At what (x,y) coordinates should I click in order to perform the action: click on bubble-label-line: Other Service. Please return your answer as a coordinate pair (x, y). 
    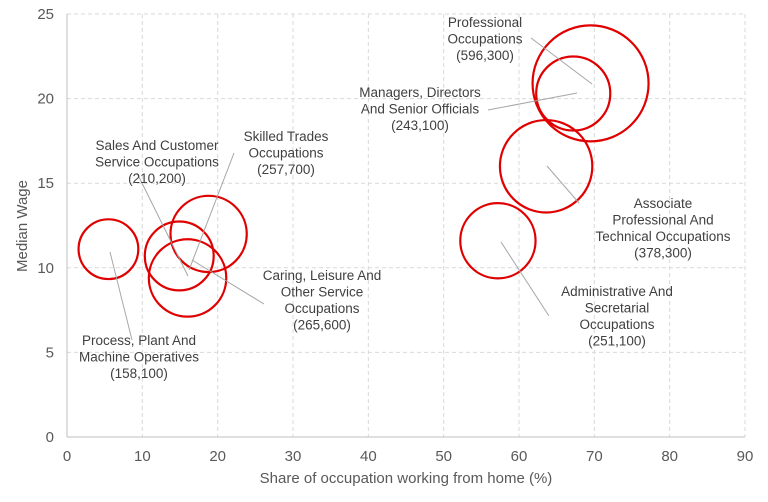
    Looking at the image, I should click on (322, 292).